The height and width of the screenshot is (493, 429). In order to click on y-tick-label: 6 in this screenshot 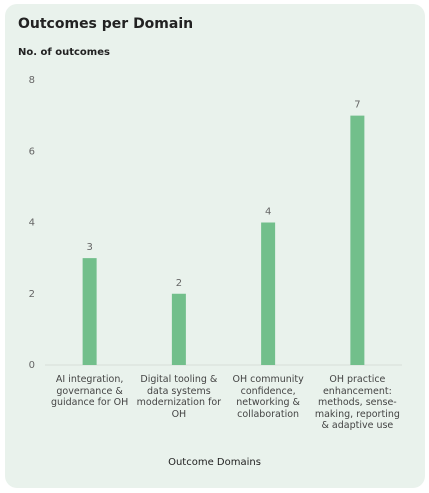, I will do `click(32, 151)`.